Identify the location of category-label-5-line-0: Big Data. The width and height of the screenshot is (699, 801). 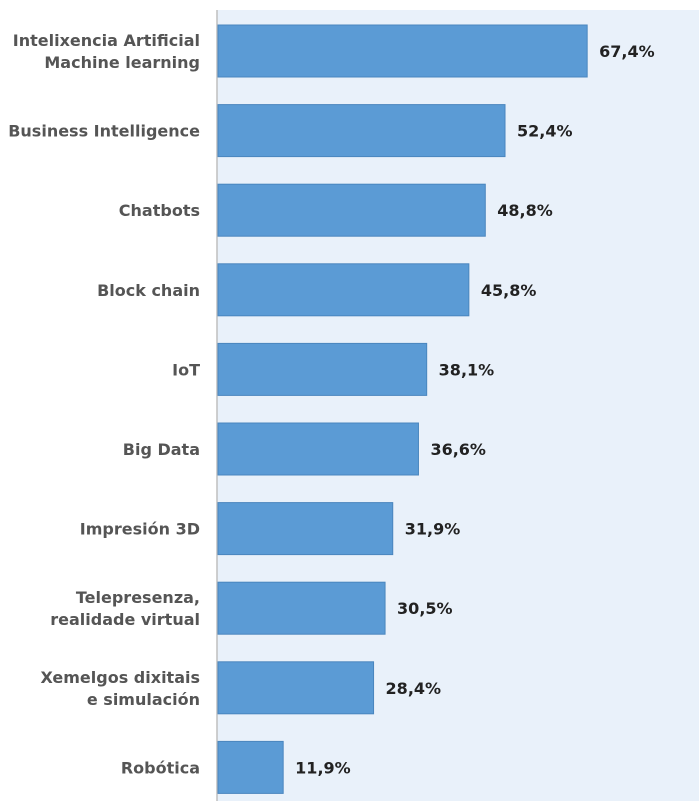
(161, 449).